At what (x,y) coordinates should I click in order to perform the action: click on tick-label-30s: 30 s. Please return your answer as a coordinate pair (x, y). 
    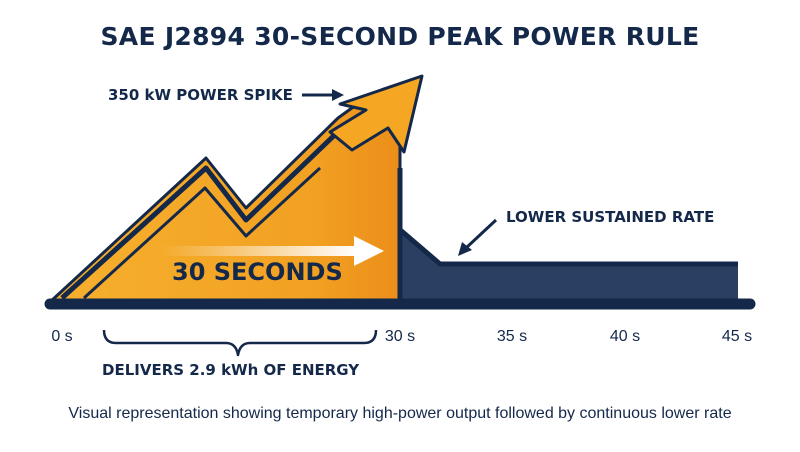
    Looking at the image, I should click on (400, 336).